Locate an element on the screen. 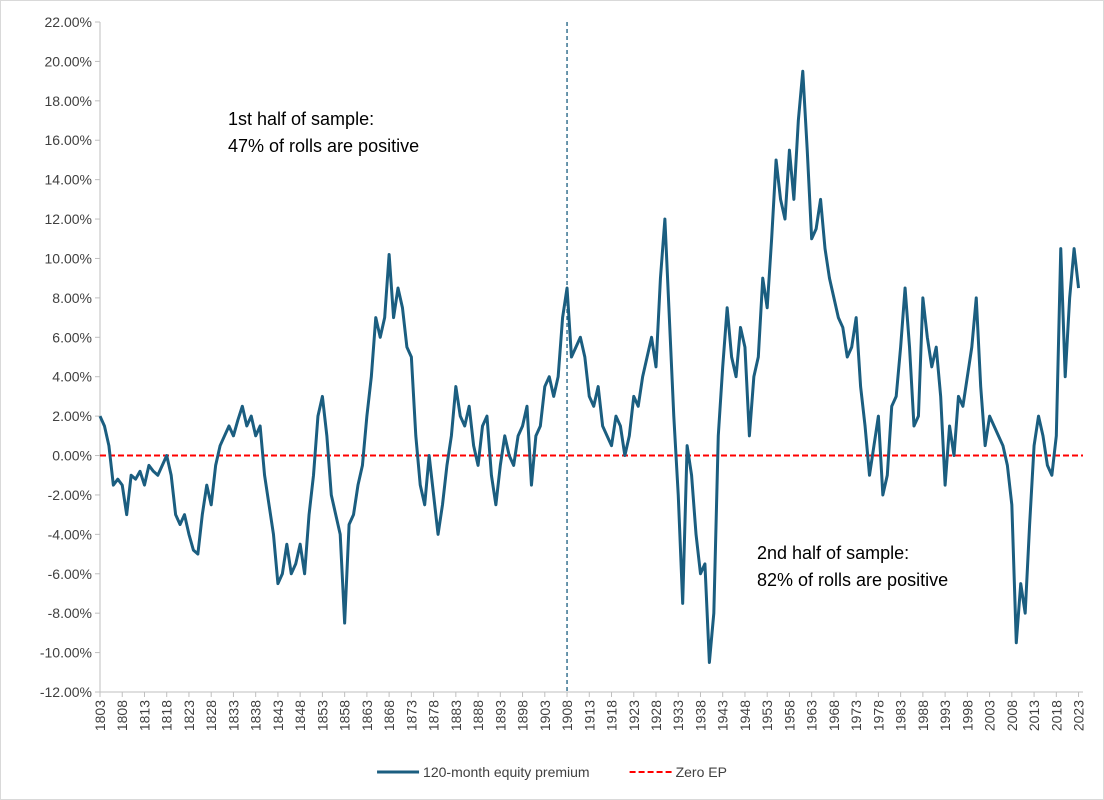  x-tick-label: 1923 is located at coordinates (634, 715).